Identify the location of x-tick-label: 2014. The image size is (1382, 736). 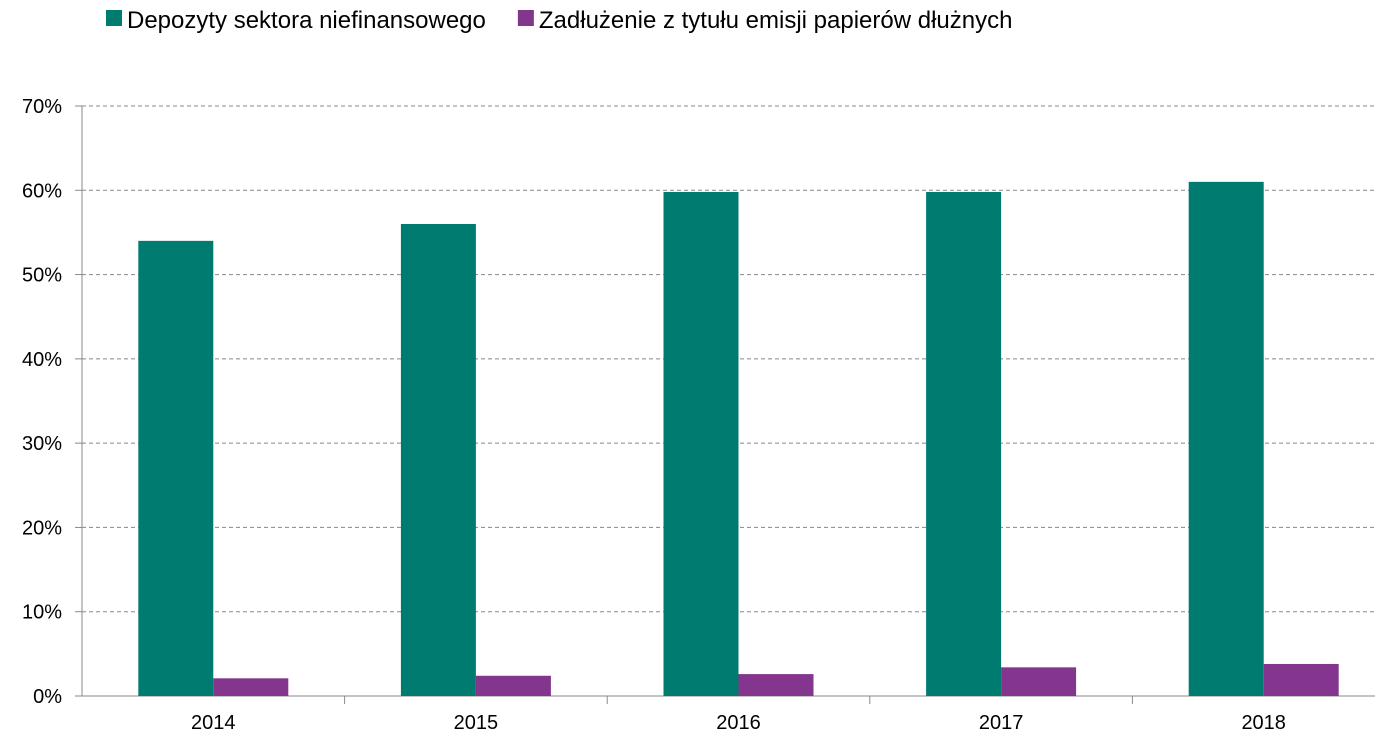
(213, 723).